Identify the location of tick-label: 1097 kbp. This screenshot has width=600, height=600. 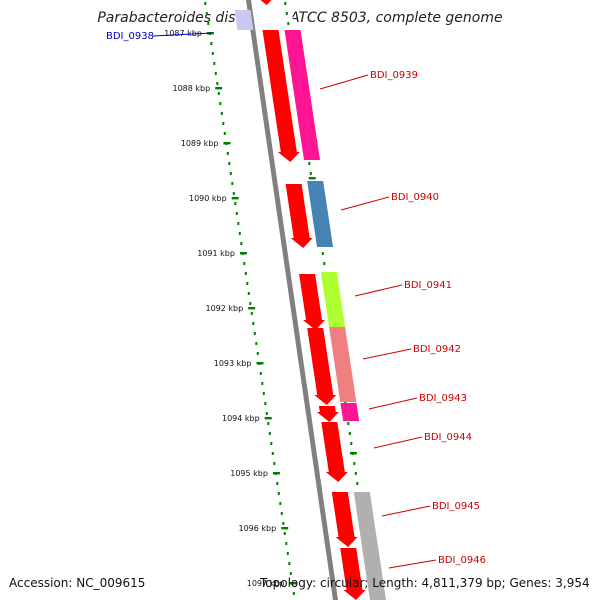
(266, 583).